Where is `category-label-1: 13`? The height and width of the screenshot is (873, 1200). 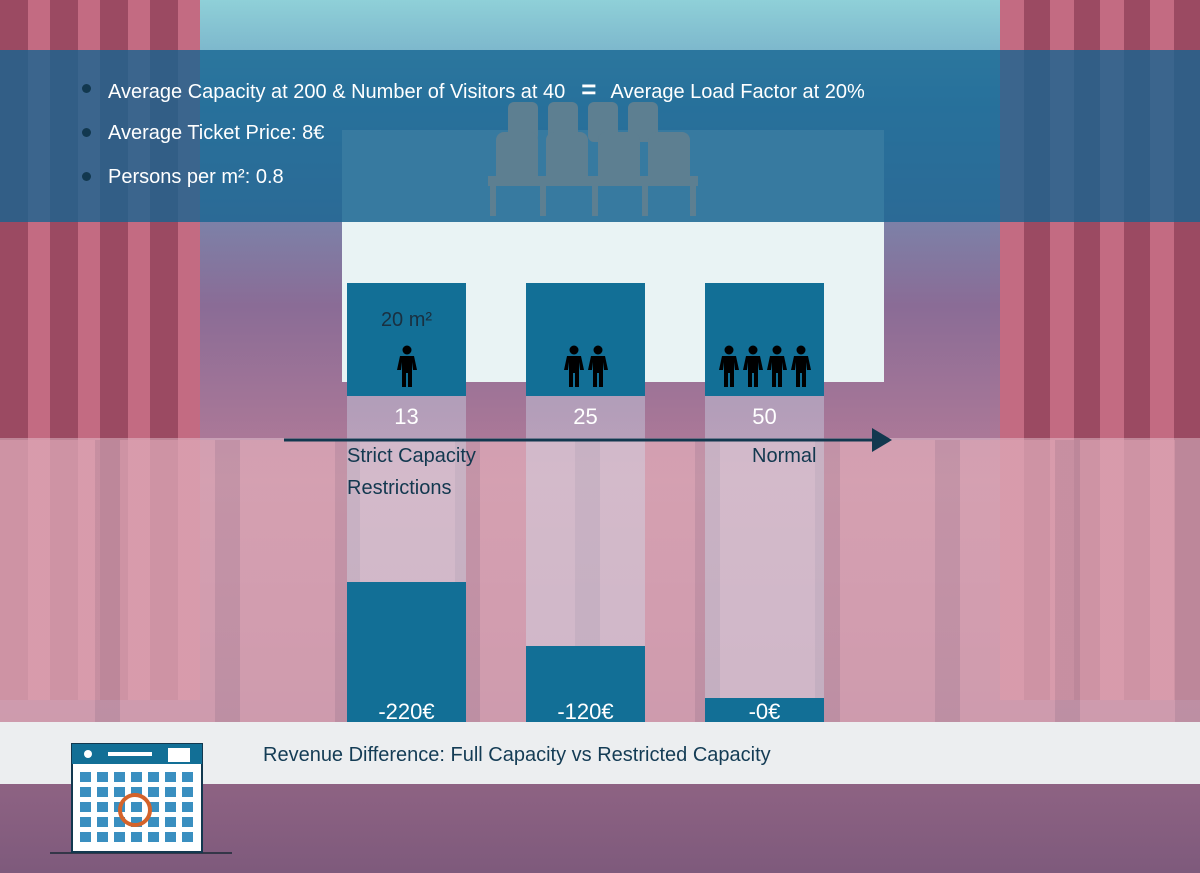
category-label-1: 13 is located at coordinates (406, 416).